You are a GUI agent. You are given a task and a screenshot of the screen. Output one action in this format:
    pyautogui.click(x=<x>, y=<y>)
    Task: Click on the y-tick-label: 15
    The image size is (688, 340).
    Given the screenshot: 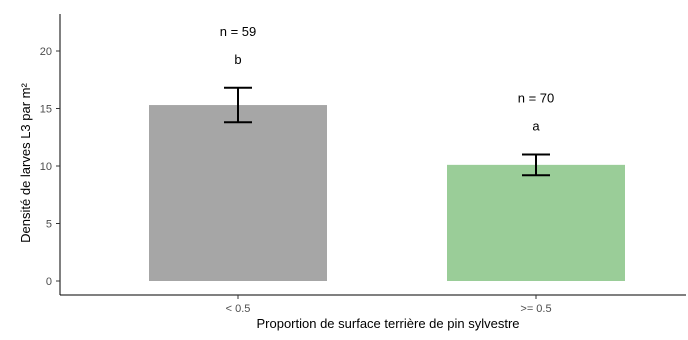 What is the action you would take?
    pyautogui.click(x=46, y=110)
    